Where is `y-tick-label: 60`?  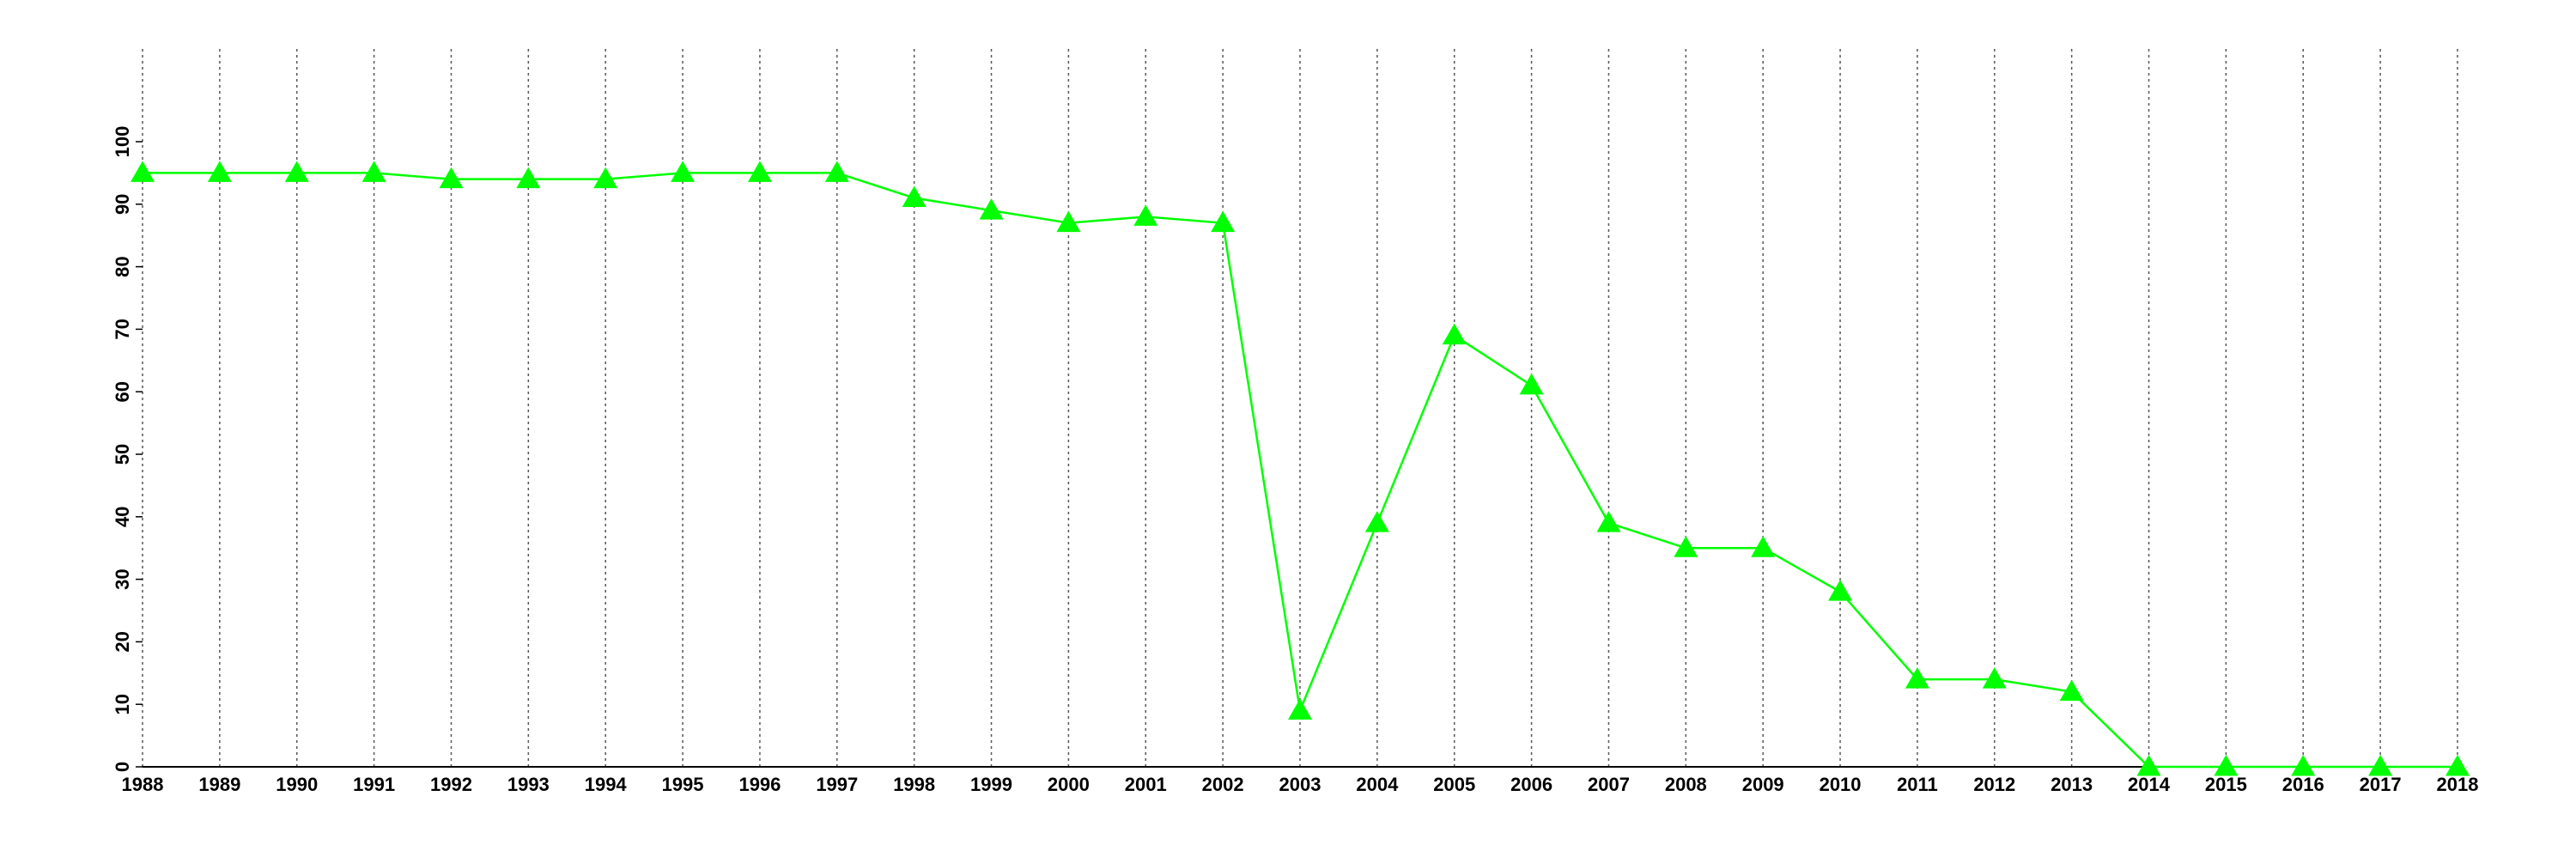 y-tick-label: 60 is located at coordinates (123, 392).